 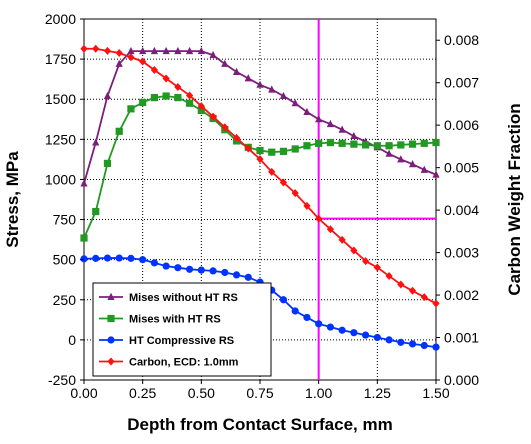 What do you see at coordinates (83, 393) in the screenshot?
I see `x-tick-label: 0.00` at bounding box center [83, 393].